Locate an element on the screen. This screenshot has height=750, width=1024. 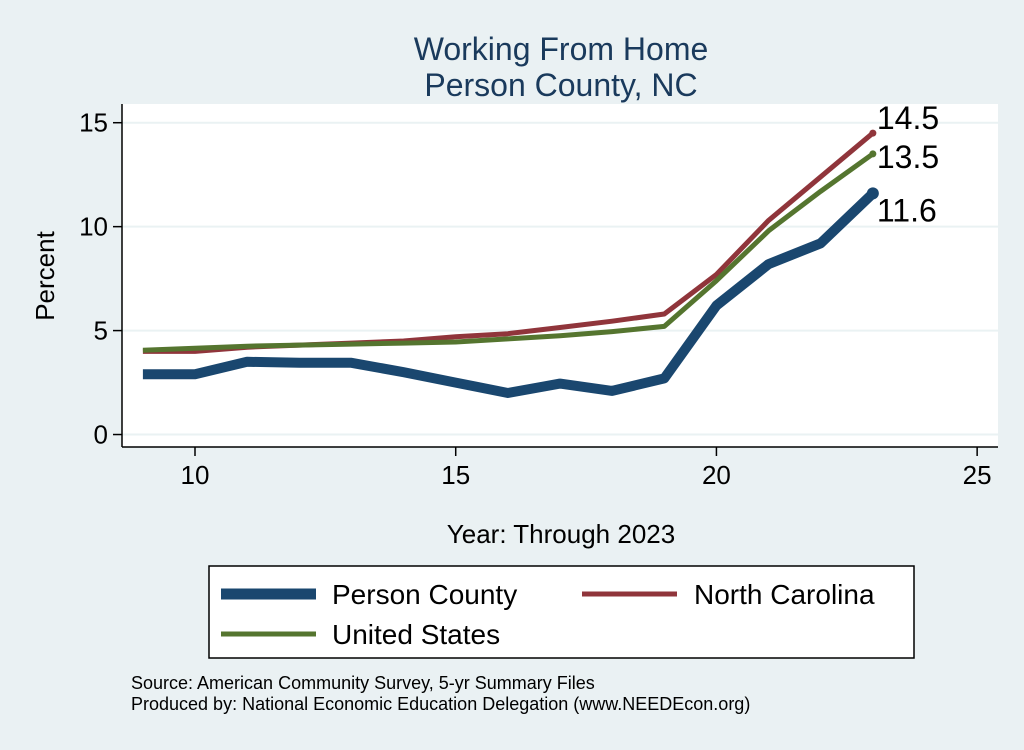
series-end-point-north-carolina is located at coordinates (873, 133).